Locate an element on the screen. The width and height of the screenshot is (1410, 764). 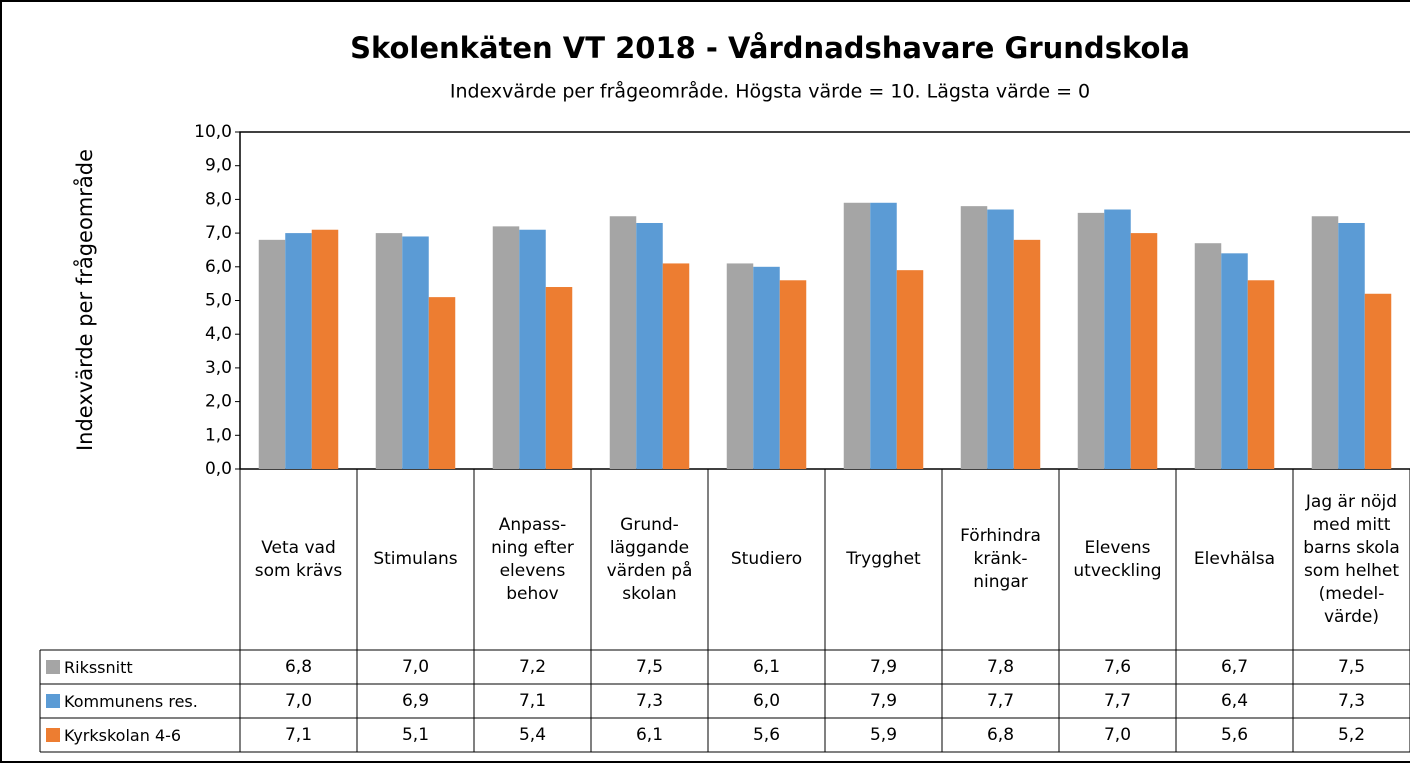
y-tick-label: 3,0 is located at coordinates (218, 368).